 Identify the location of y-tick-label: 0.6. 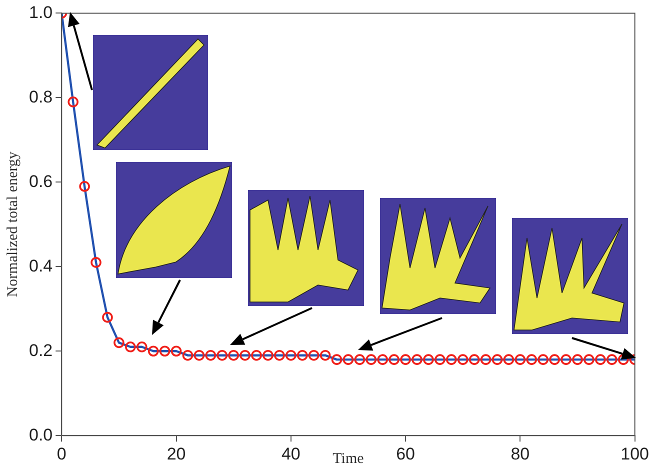
(40, 181).